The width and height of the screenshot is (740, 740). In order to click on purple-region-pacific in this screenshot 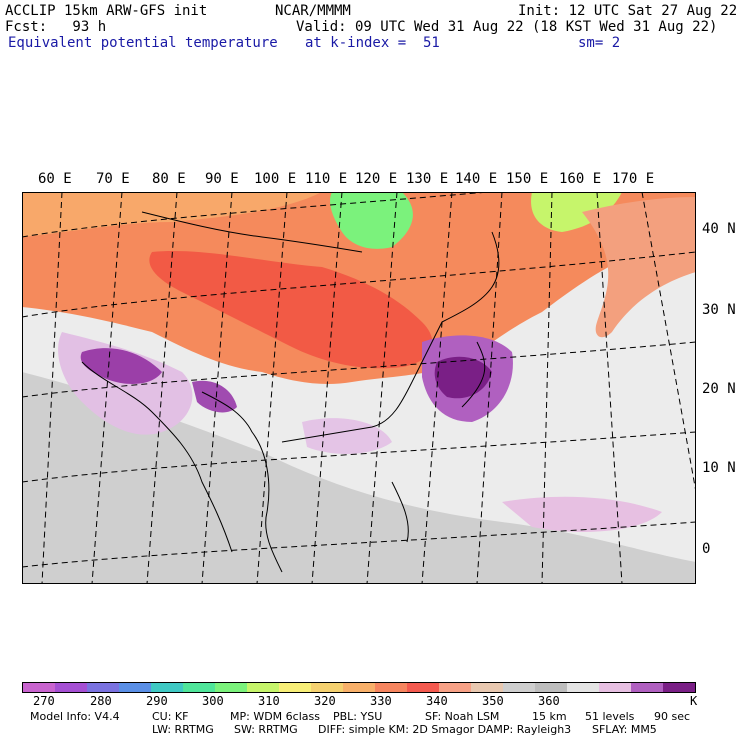, I will do `click(582, 514)`.